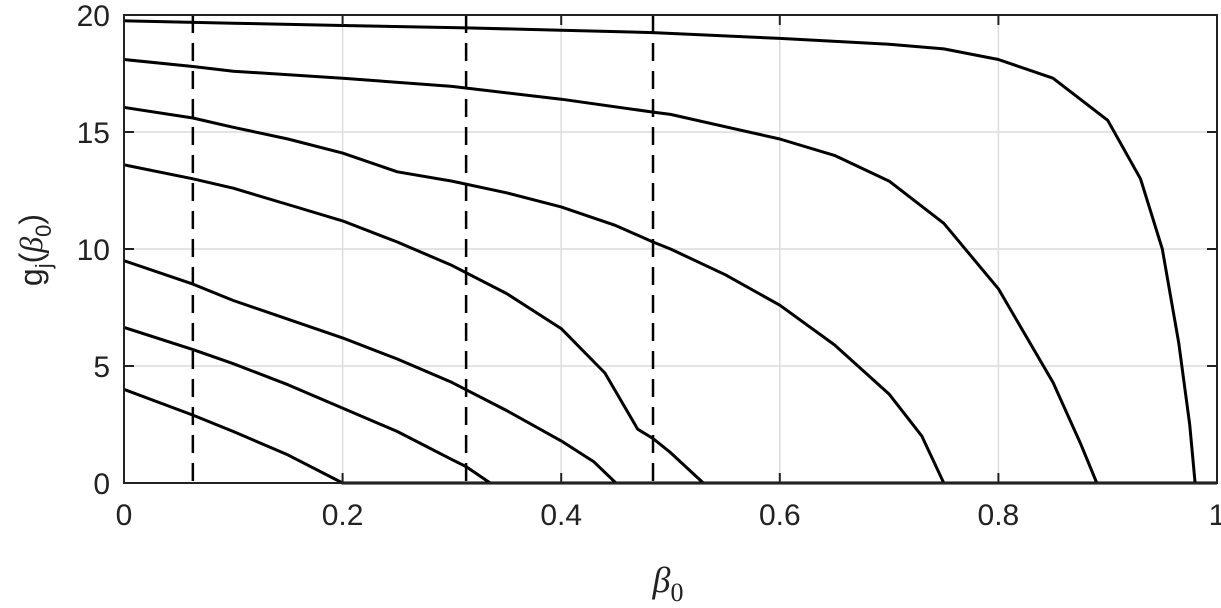 This screenshot has width=1221, height=608. I want to click on x-axis-label: β0, so click(668, 583).